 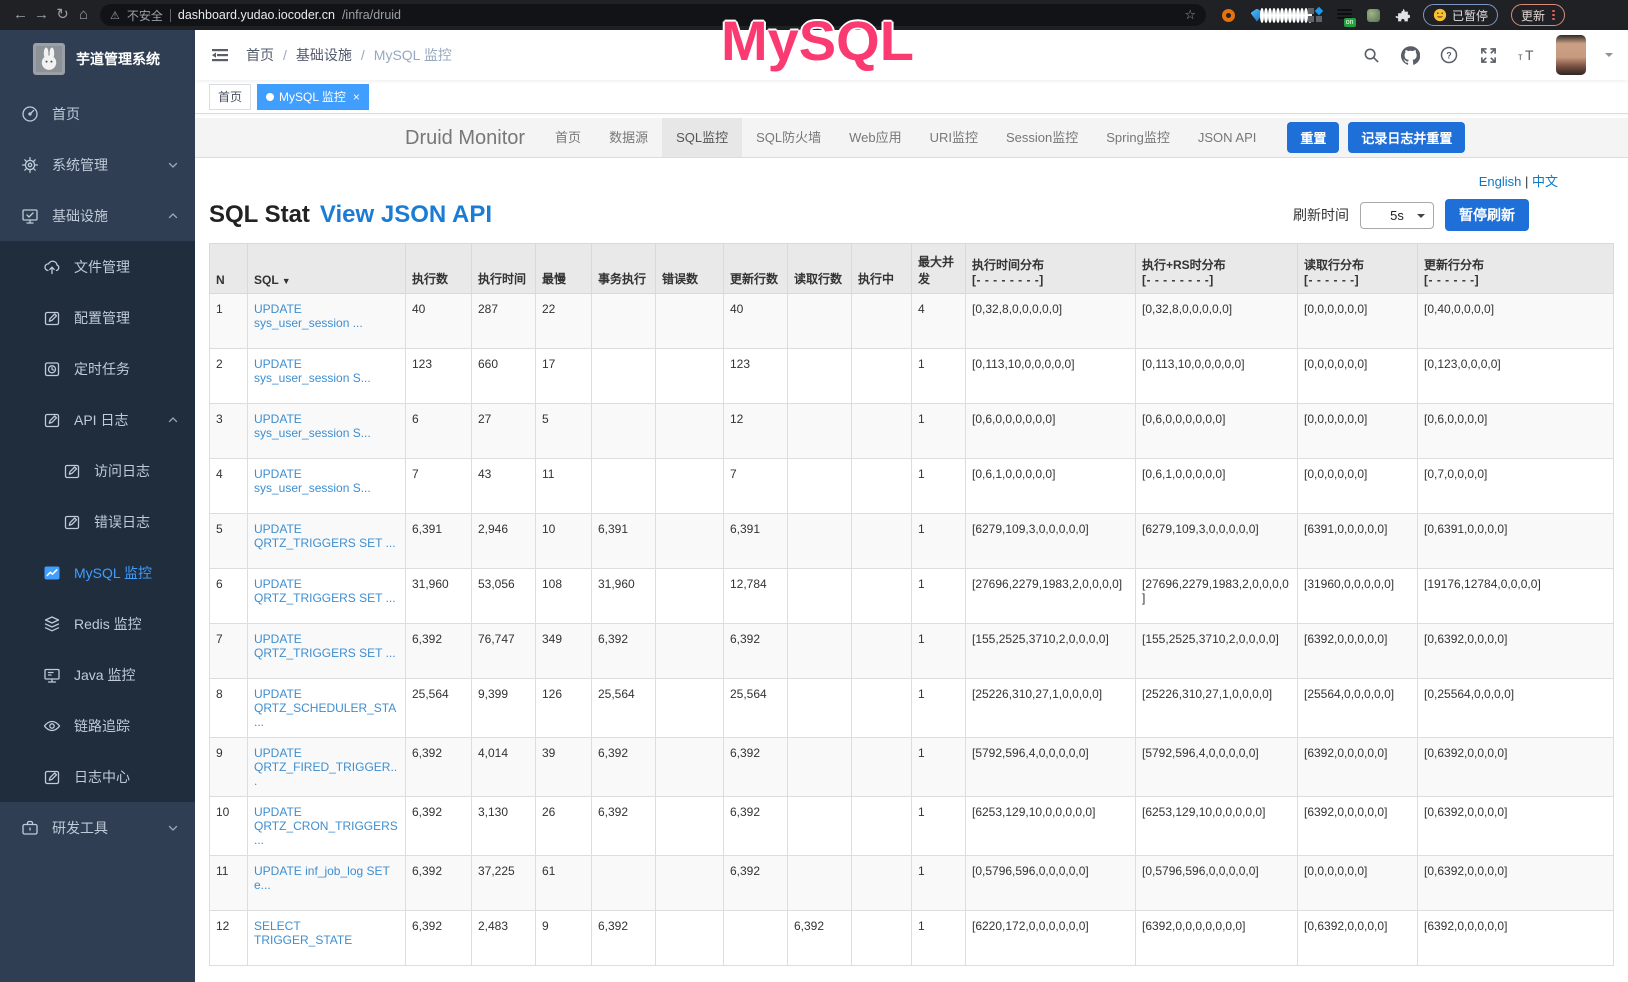 I want to click on forward-icon: →, so click(x=41, y=14).